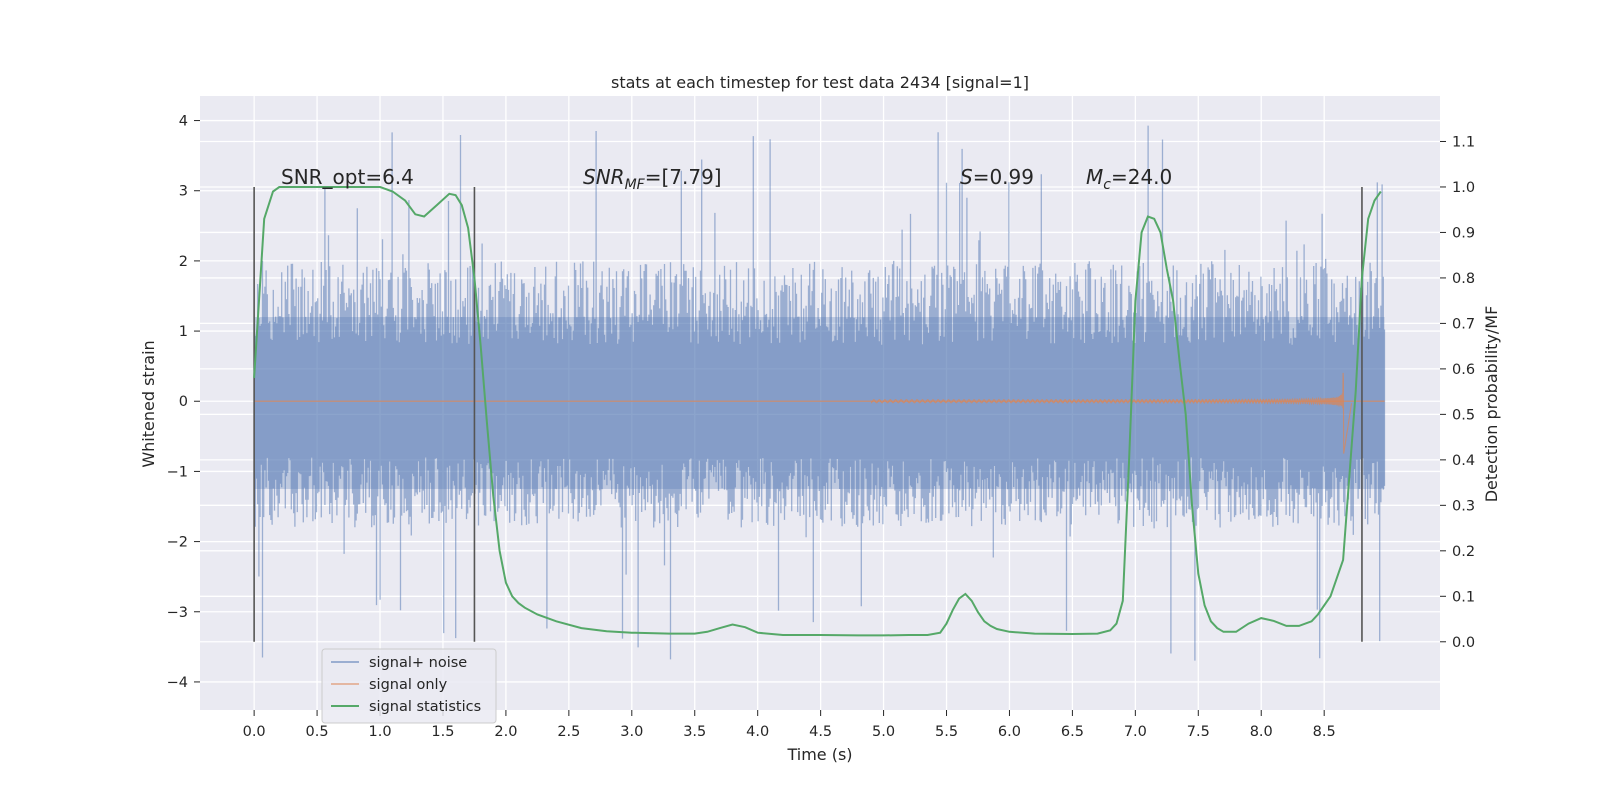 The width and height of the screenshot is (1600, 804). I want to click on annotation-s: S=0.99, so click(997, 177).